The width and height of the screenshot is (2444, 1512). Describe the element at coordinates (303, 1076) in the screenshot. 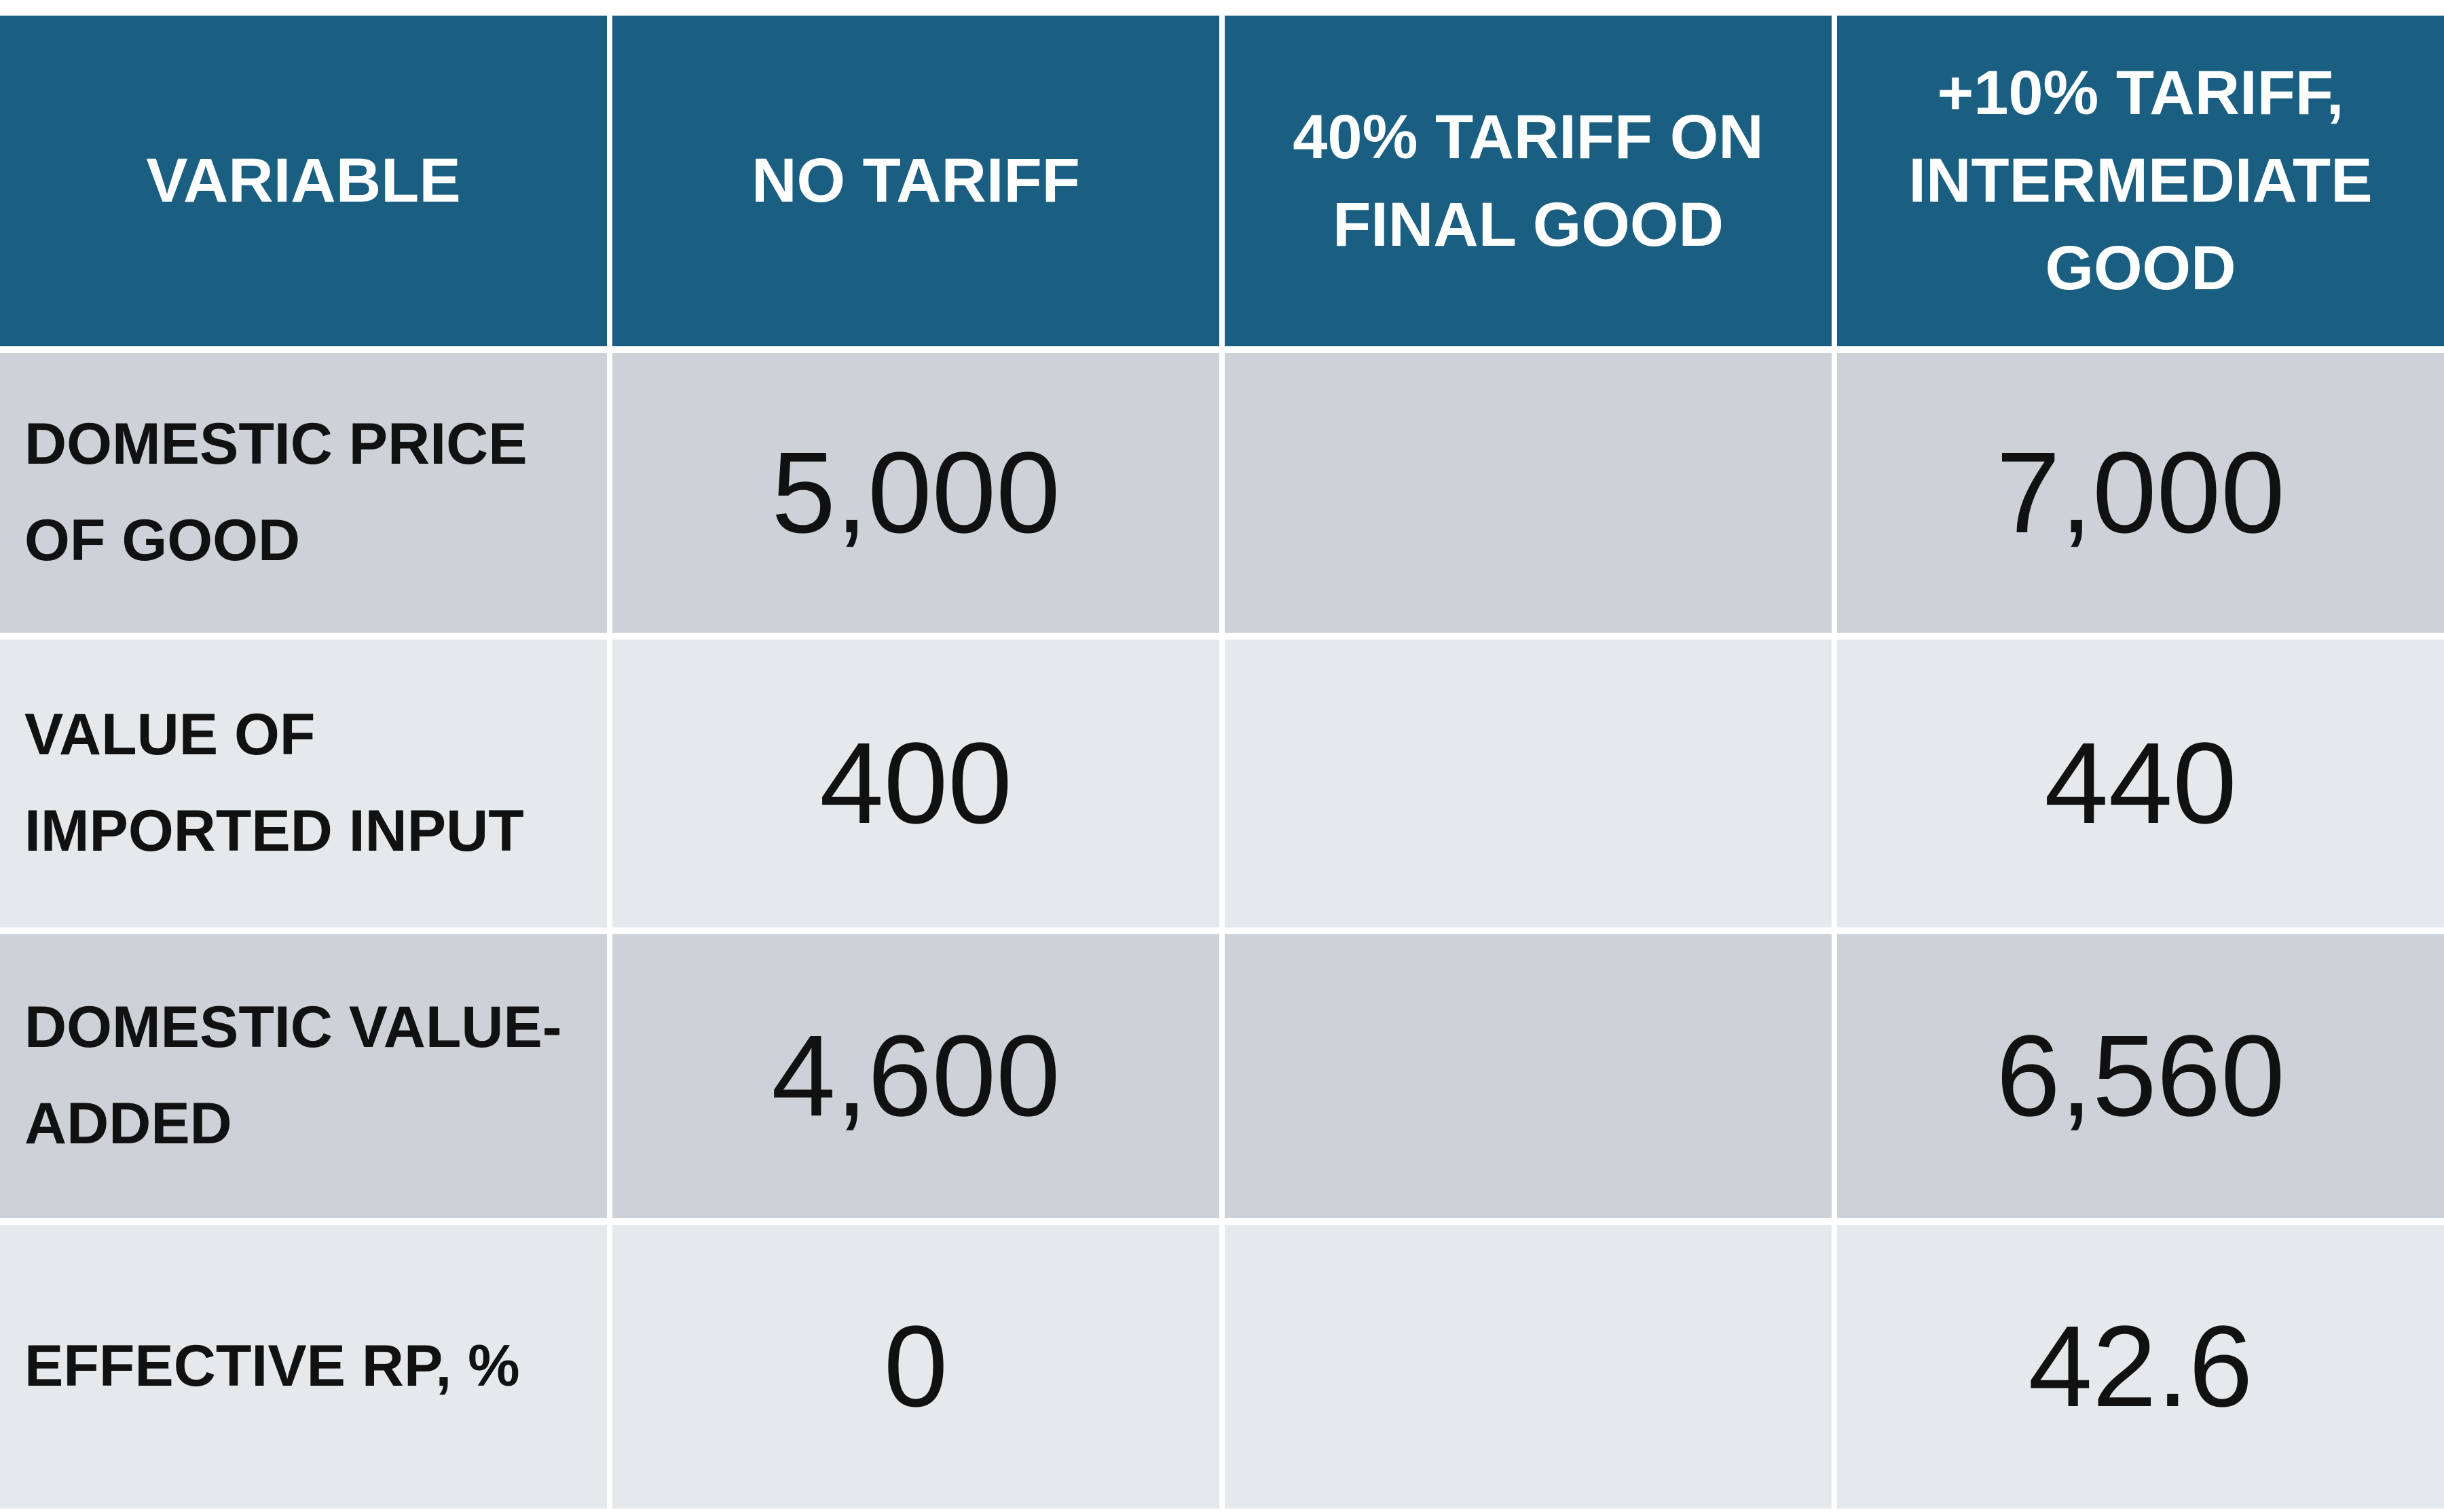

I see `row-label: DOMESTIC VALUE-ADDED` at that location.